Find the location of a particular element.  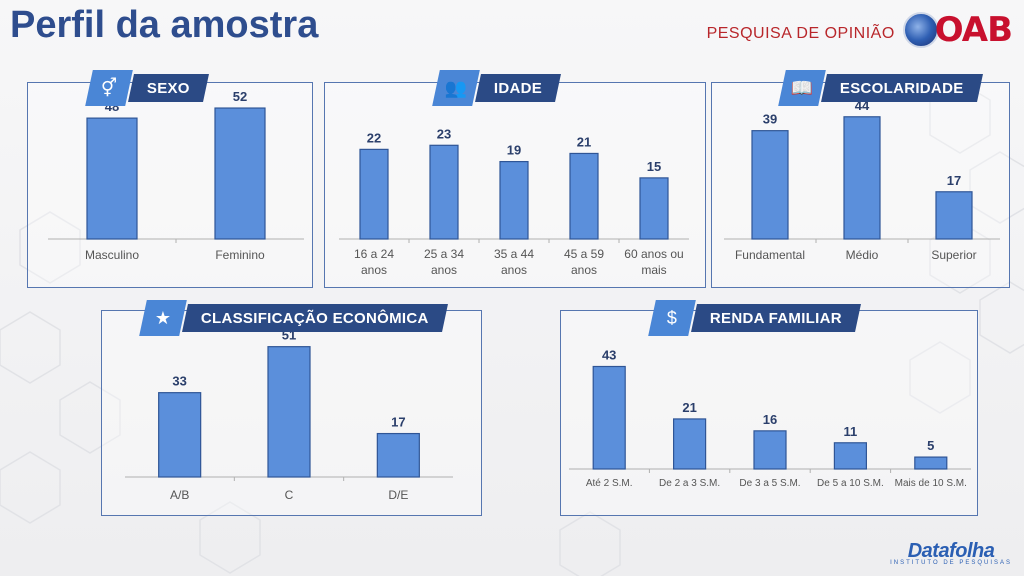

oab-logo: OAB is located at coordinates (973, 30).